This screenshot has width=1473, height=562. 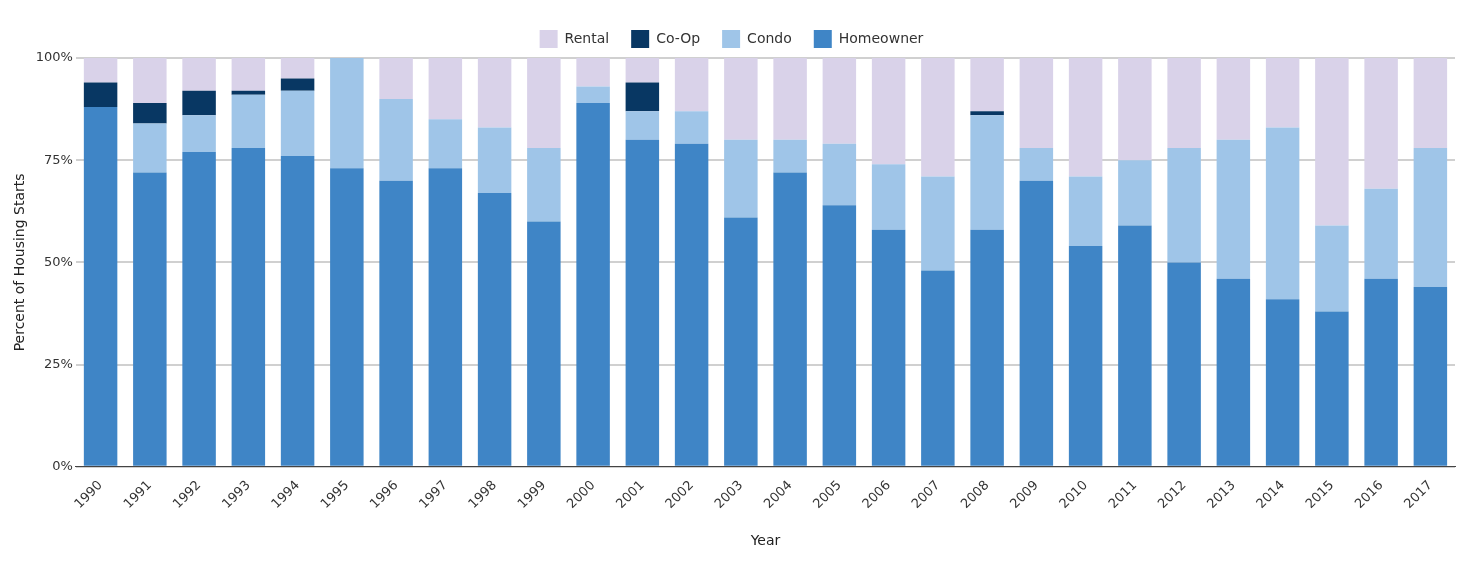 I want to click on legend-label: Rental, so click(x=587, y=37).